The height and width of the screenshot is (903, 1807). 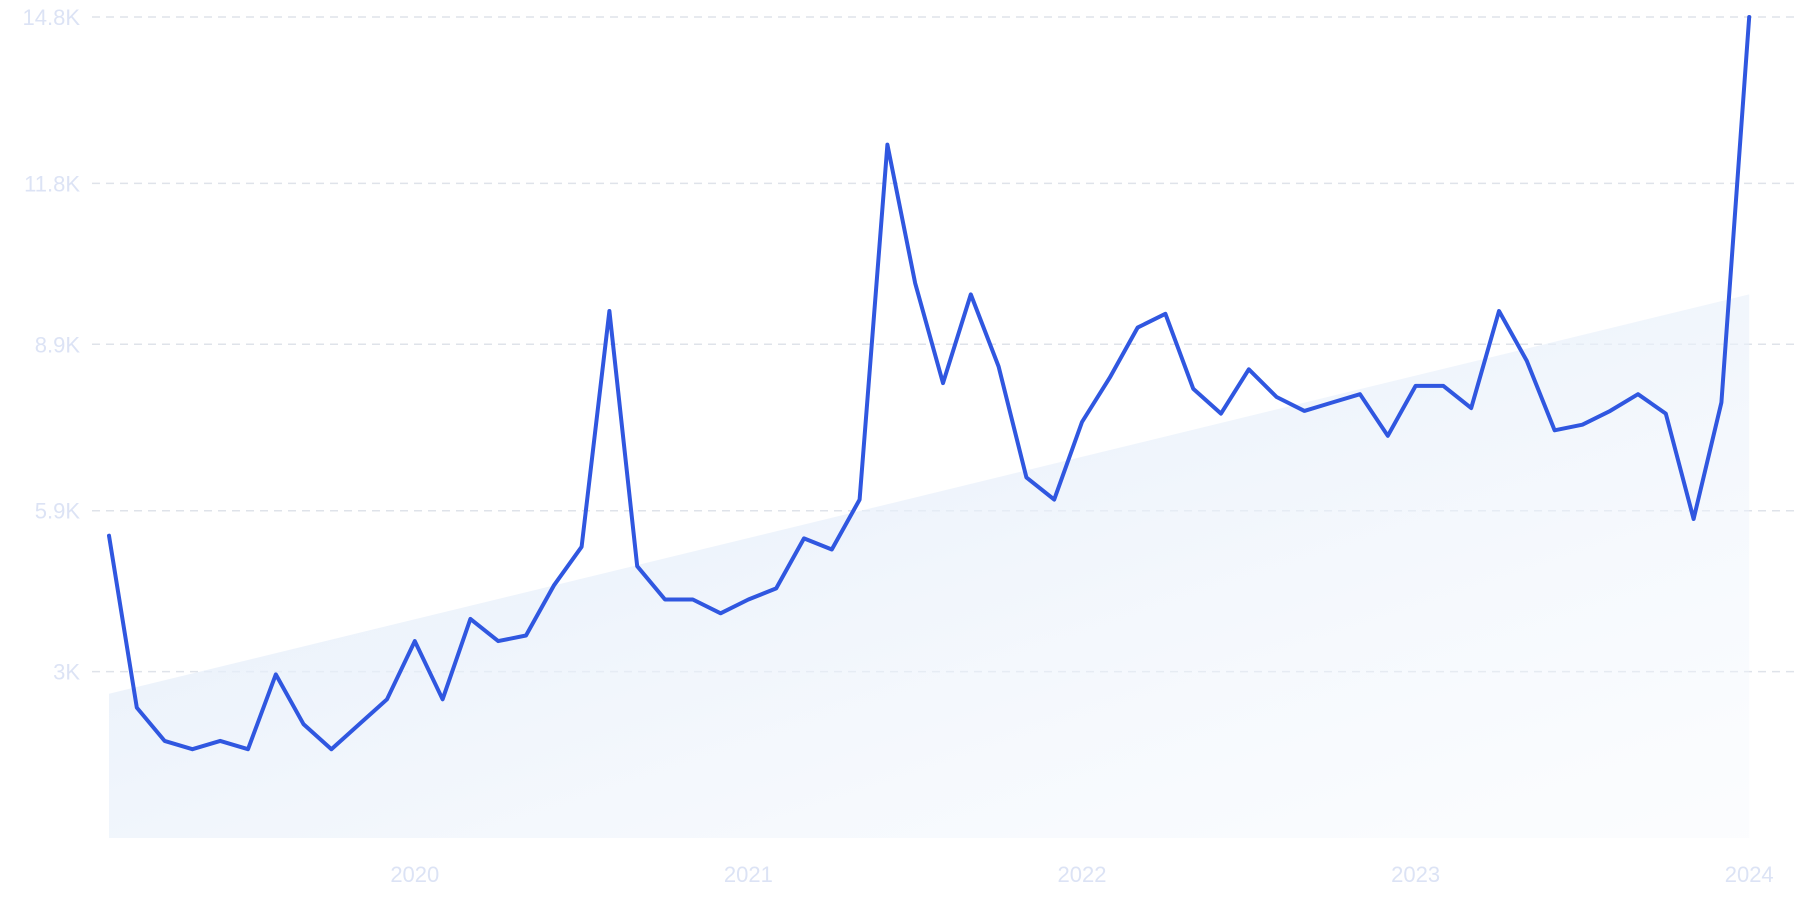 I want to click on y-axis-tick-labels: 3K 5.9K 8.9K 11.8K 14.8K, so click(x=52, y=345).